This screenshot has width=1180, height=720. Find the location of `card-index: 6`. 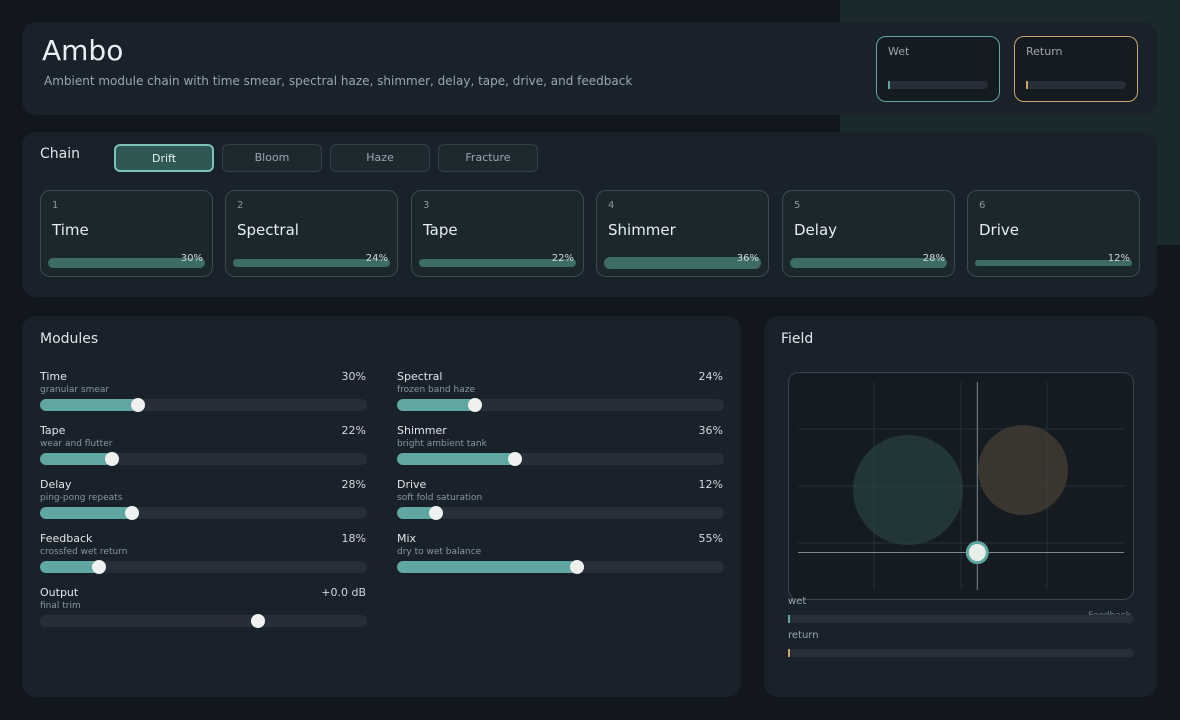

card-index: 6 is located at coordinates (982, 205).